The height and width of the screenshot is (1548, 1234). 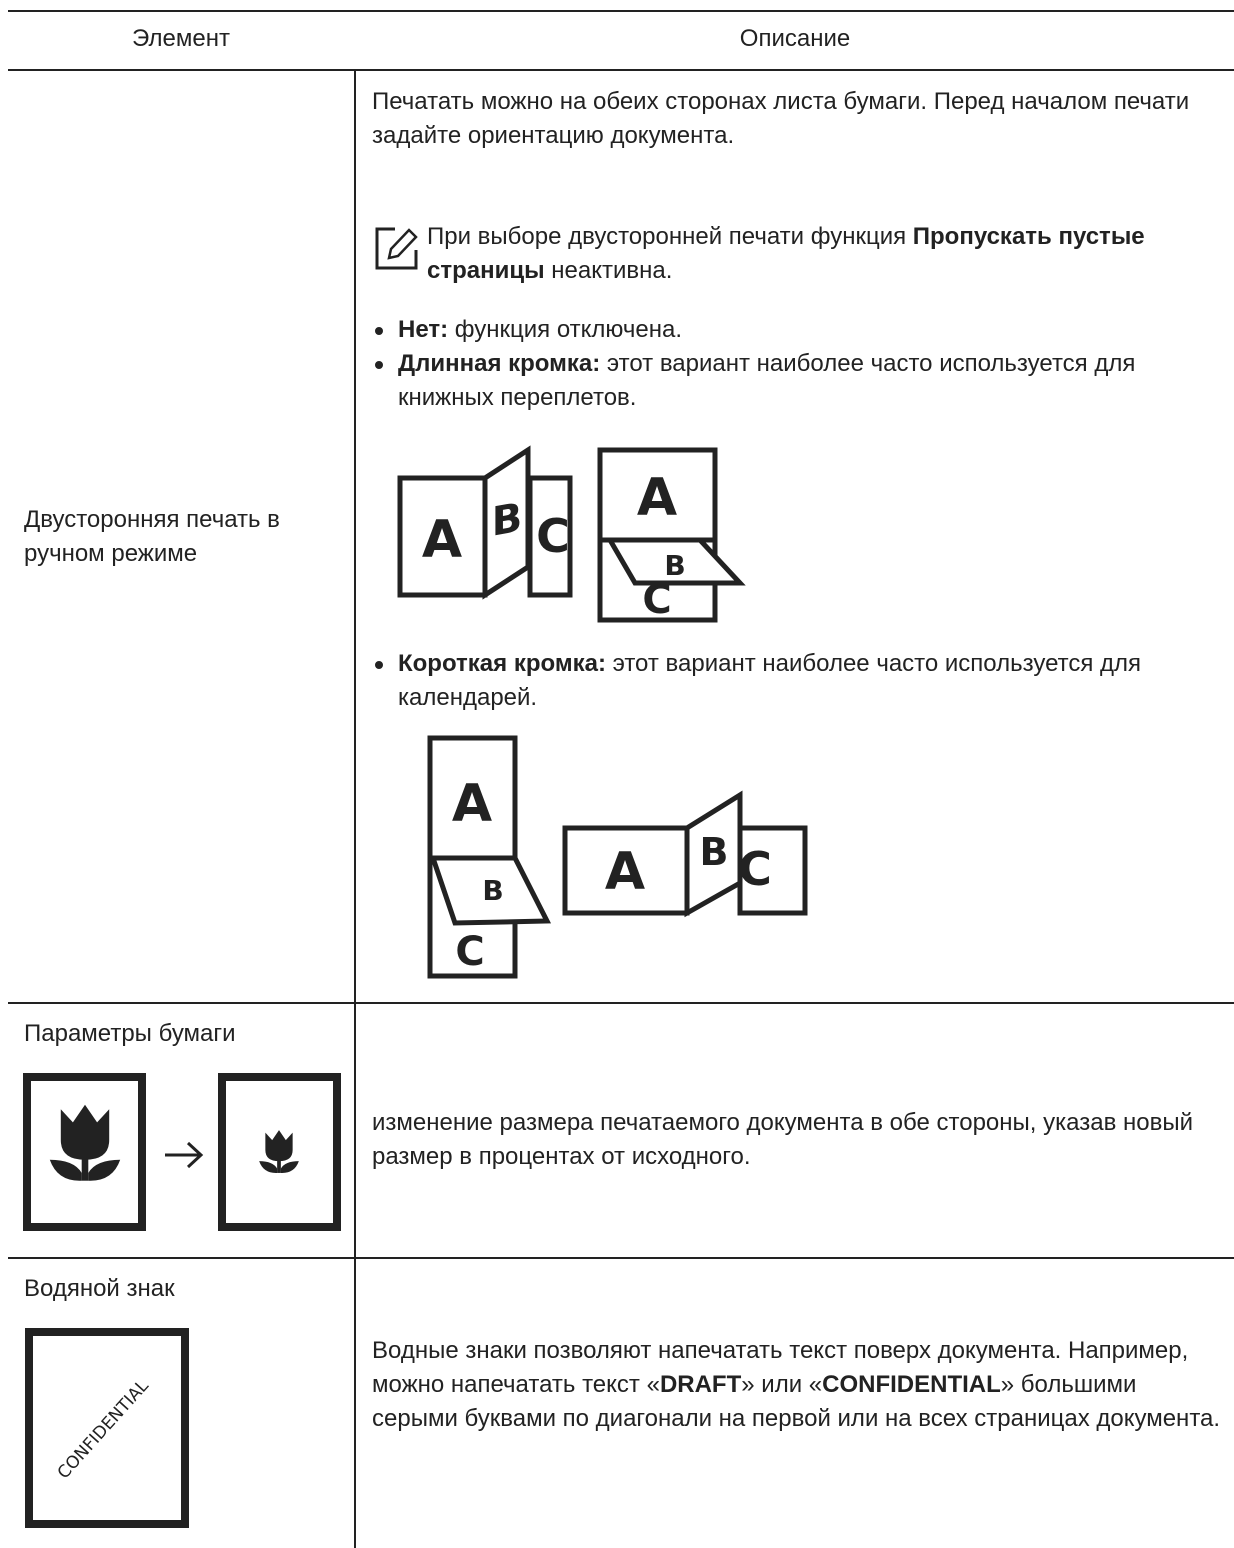 What do you see at coordinates (571, 534) in the screenshot?
I see `long-edge-figure: A B C A B C` at bounding box center [571, 534].